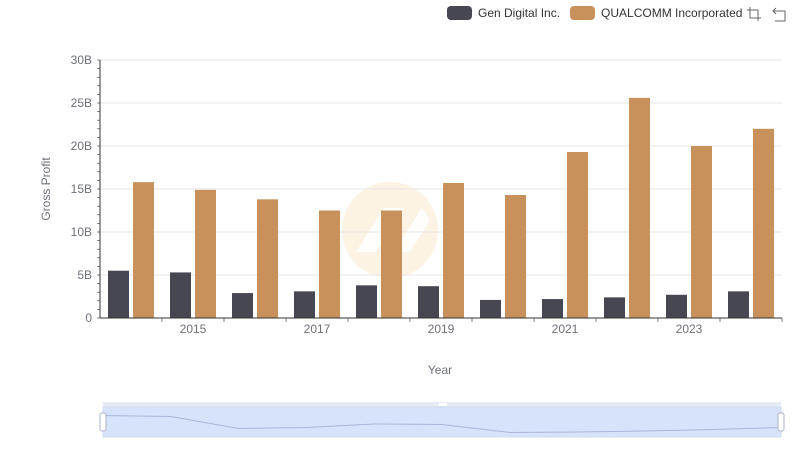 This screenshot has height=461, width=800. I want to click on y-tick-label: 30B, so click(81, 60).